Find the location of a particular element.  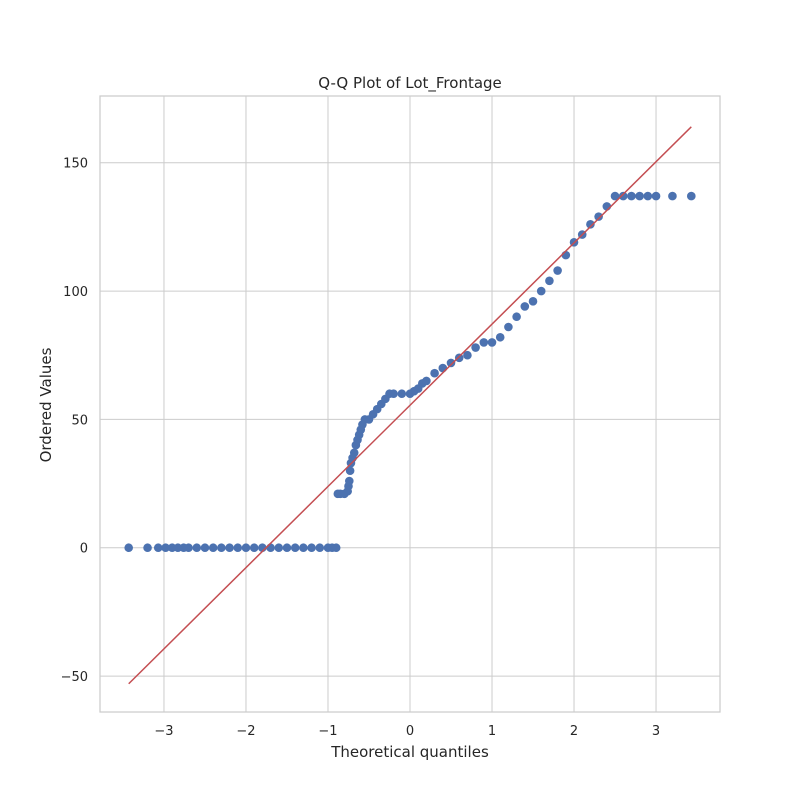

x-tick-label: 1 is located at coordinates (492, 731).